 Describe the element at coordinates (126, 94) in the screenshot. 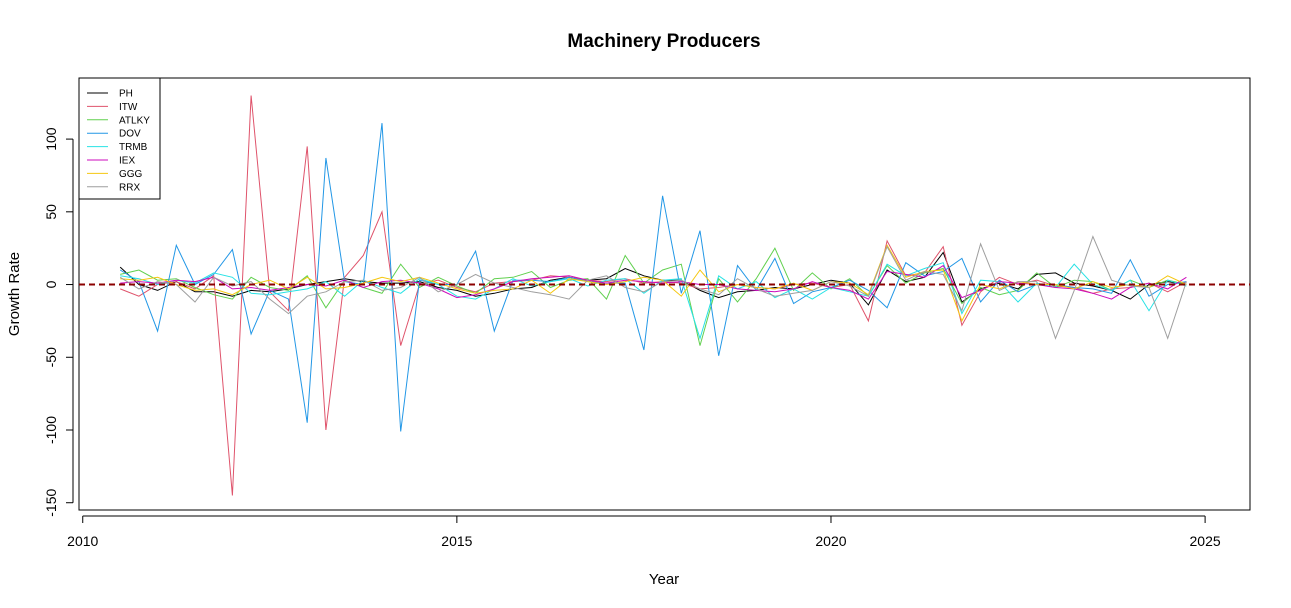

I see `legend-label-ph: PH` at that location.